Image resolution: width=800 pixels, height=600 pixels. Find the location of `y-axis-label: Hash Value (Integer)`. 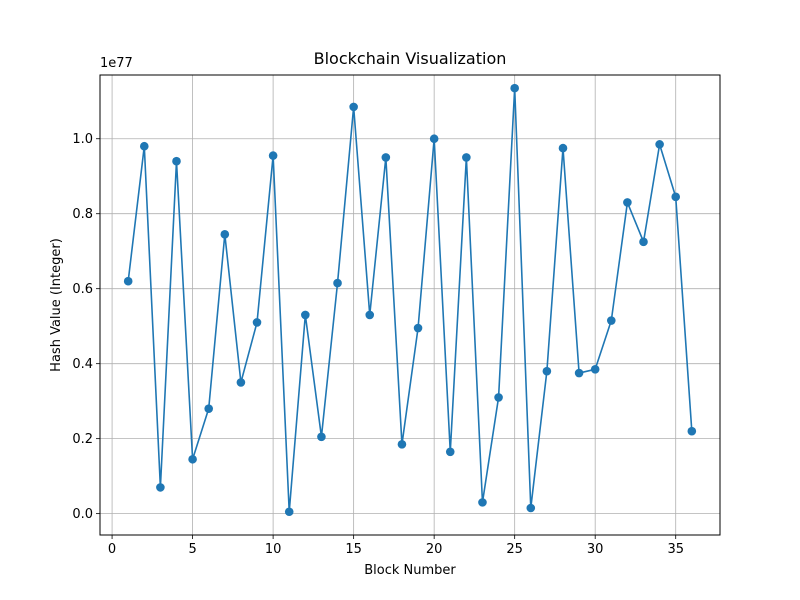

y-axis-label: Hash Value (Integer) is located at coordinates (56, 305).